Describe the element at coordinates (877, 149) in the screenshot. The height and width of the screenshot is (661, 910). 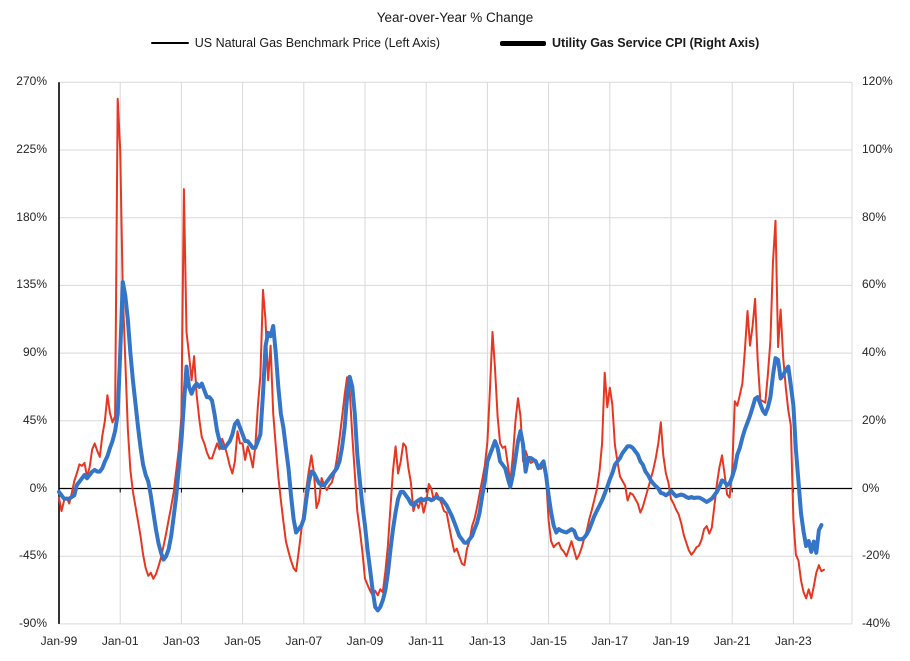
I see `y-right-tick-label: 100%` at that location.